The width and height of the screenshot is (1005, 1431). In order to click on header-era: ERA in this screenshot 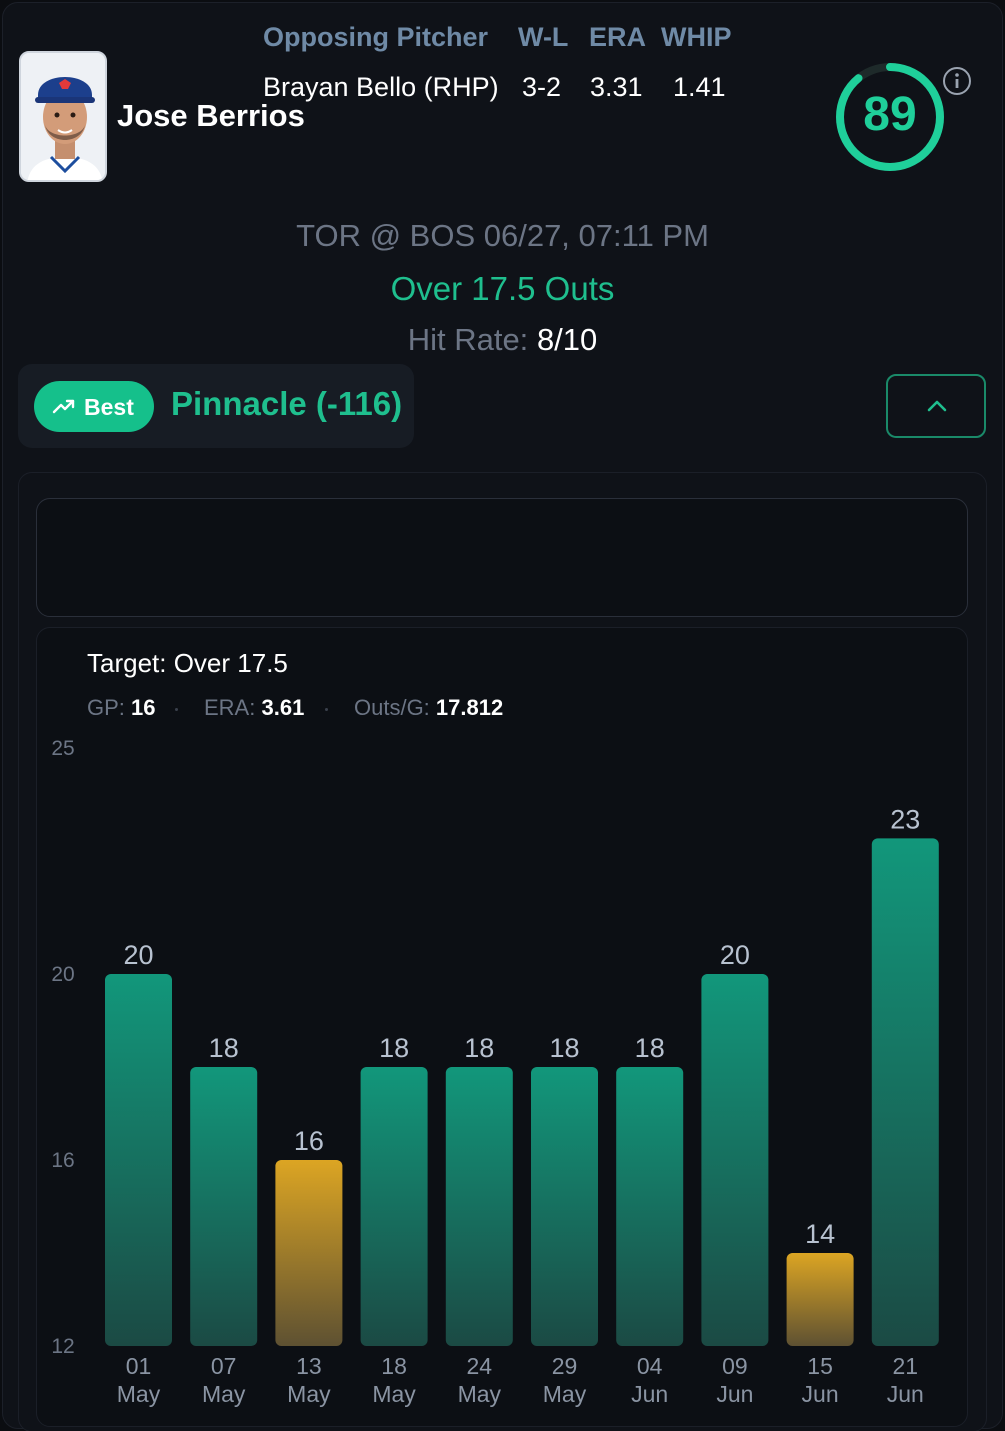, I will do `click(618, 37)`.